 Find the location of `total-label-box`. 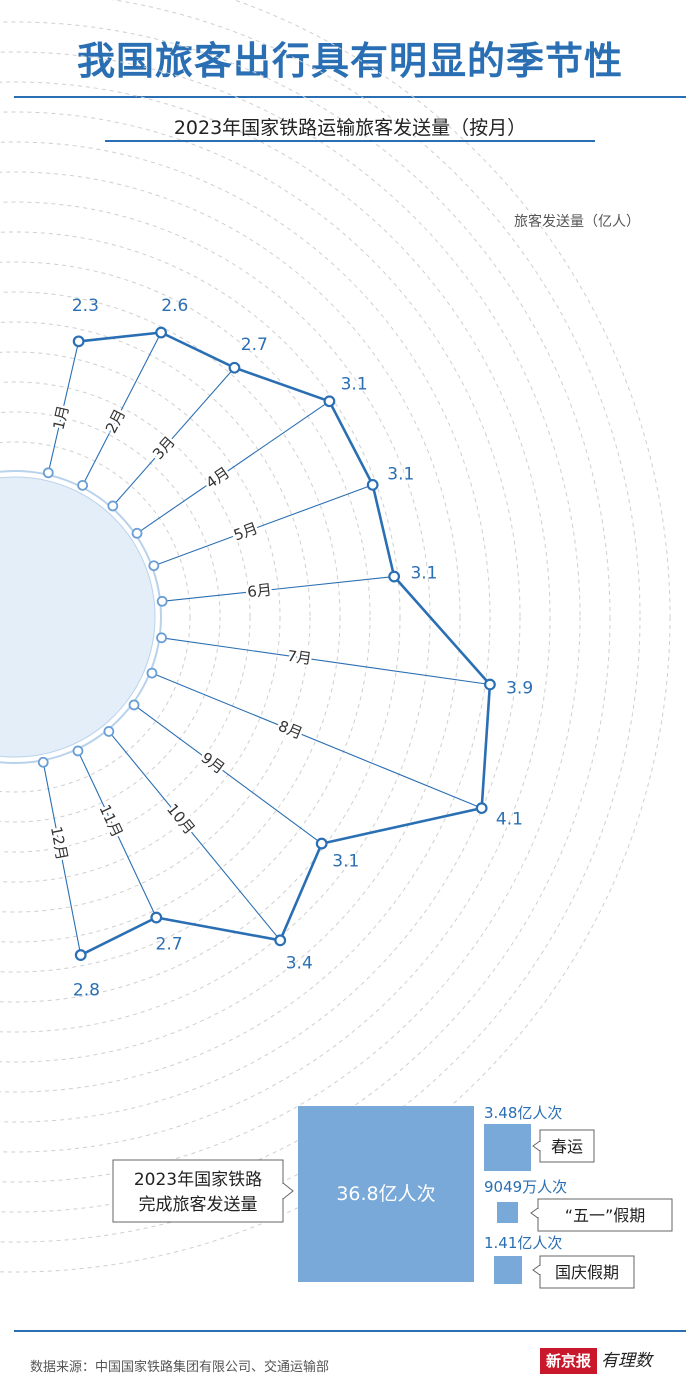

total-label-box is located at coordinates (198, 1191).